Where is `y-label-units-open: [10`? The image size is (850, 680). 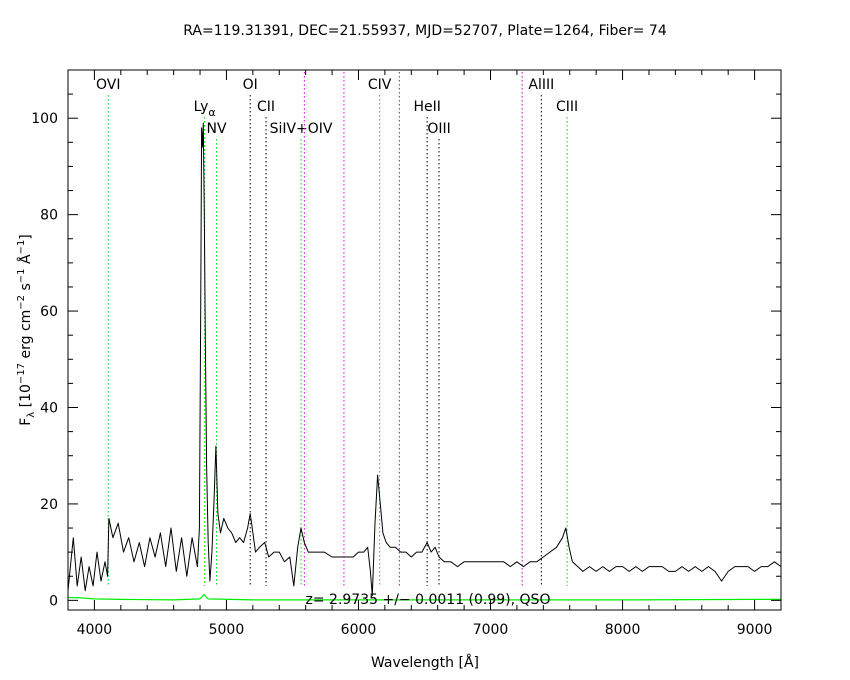
y-label-units-open: [10 is located at coordinates (26, 398).